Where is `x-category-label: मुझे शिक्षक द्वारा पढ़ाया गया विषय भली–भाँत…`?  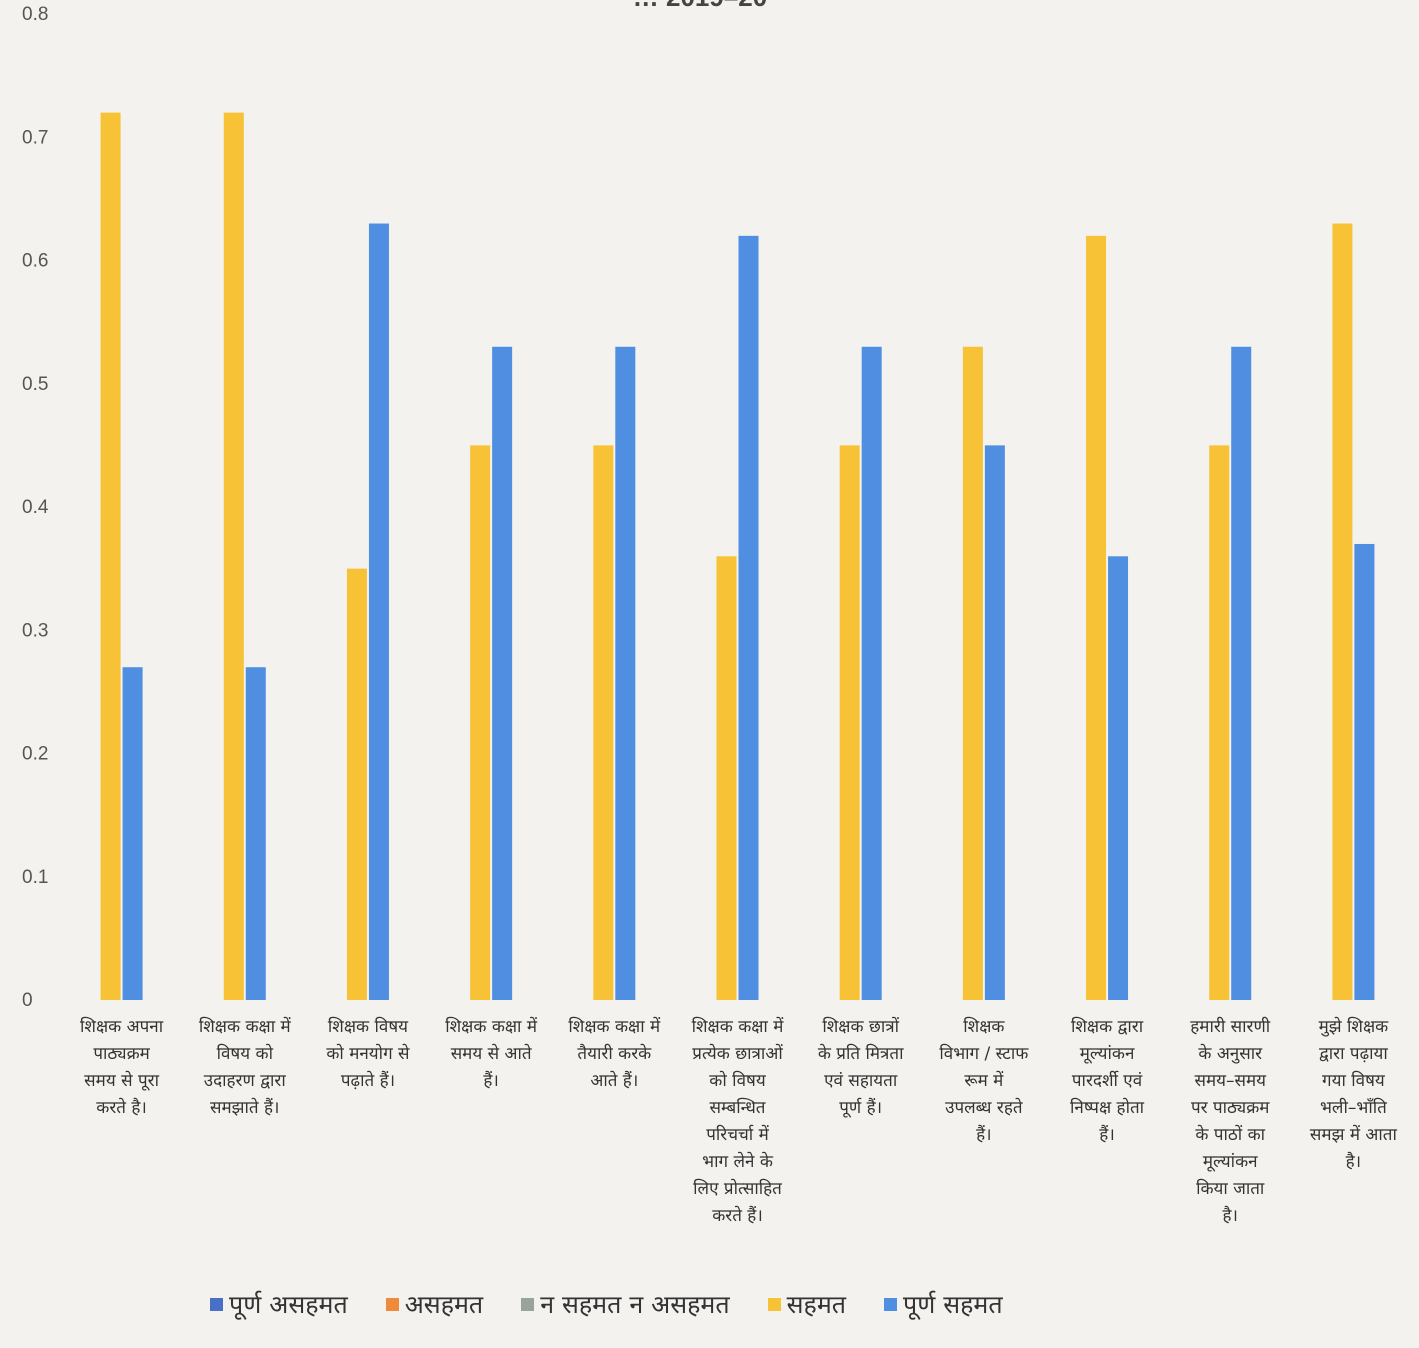 x-category-label: मुझे शिक्षक द्वारा पढ़ाया गया विषय भली–भाँत… is located at coordinates (1354, 1094).